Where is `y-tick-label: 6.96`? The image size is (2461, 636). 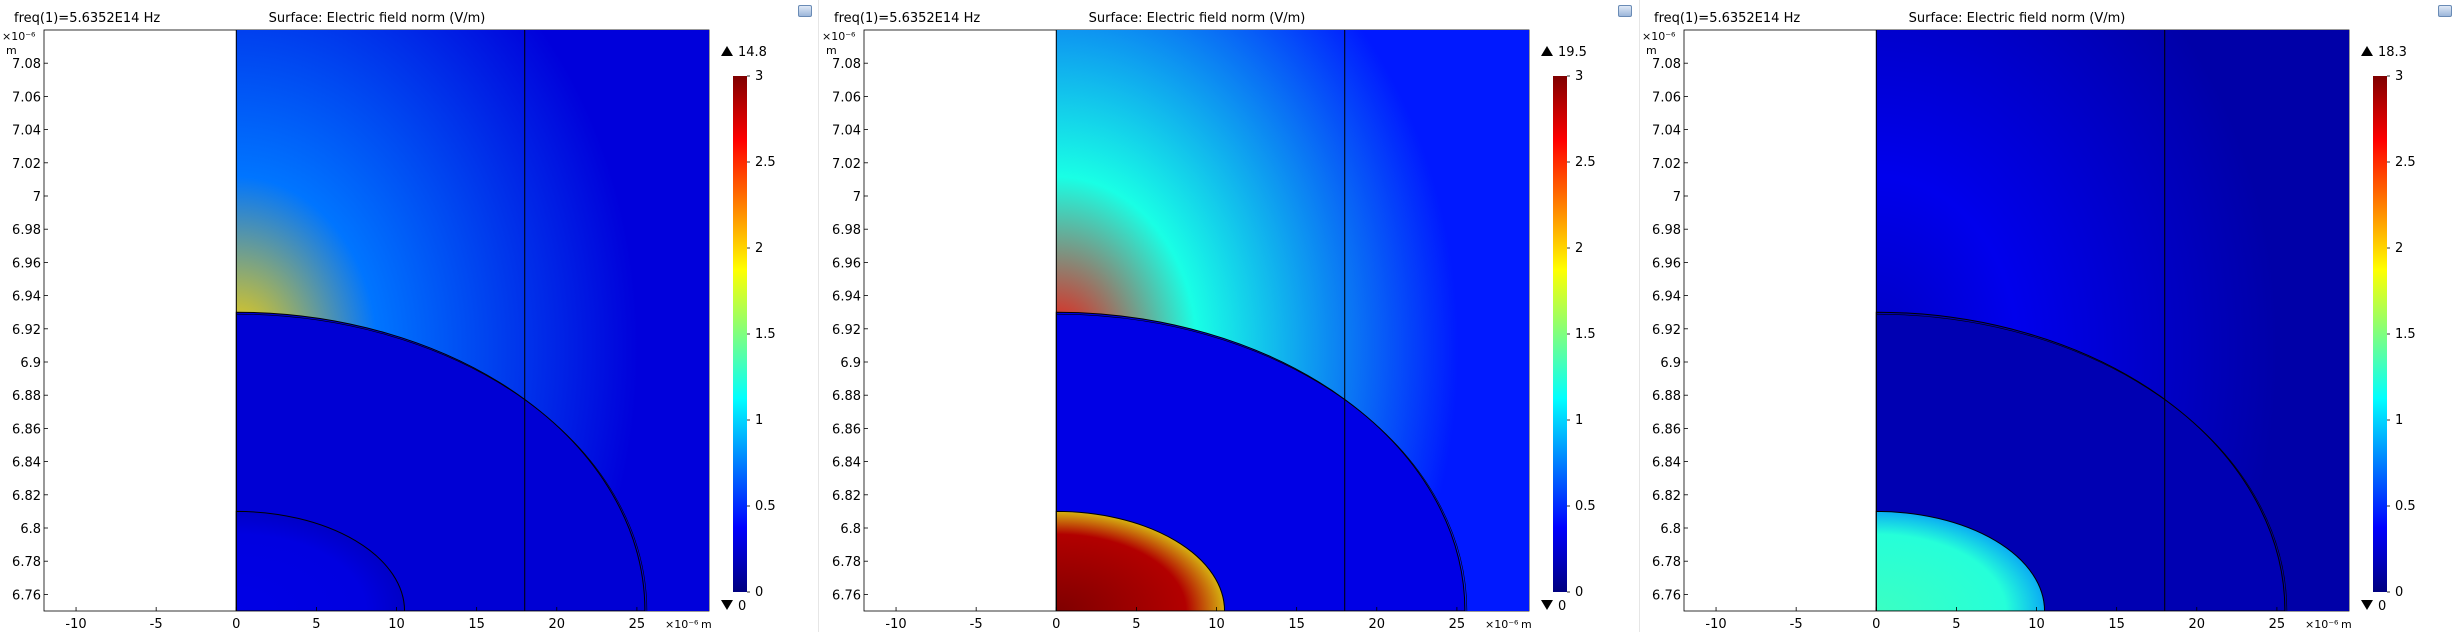
y-tick-label: 6.96 is located at coordinates (1666, 263).